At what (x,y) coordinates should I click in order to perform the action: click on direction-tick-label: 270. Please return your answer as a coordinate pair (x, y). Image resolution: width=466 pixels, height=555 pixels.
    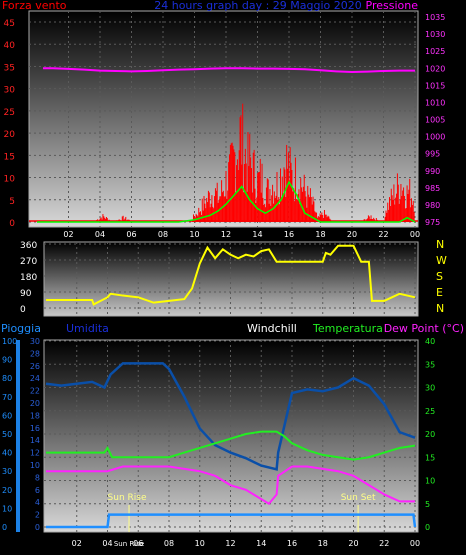
    Looking at the image, I should click on (28, 262).